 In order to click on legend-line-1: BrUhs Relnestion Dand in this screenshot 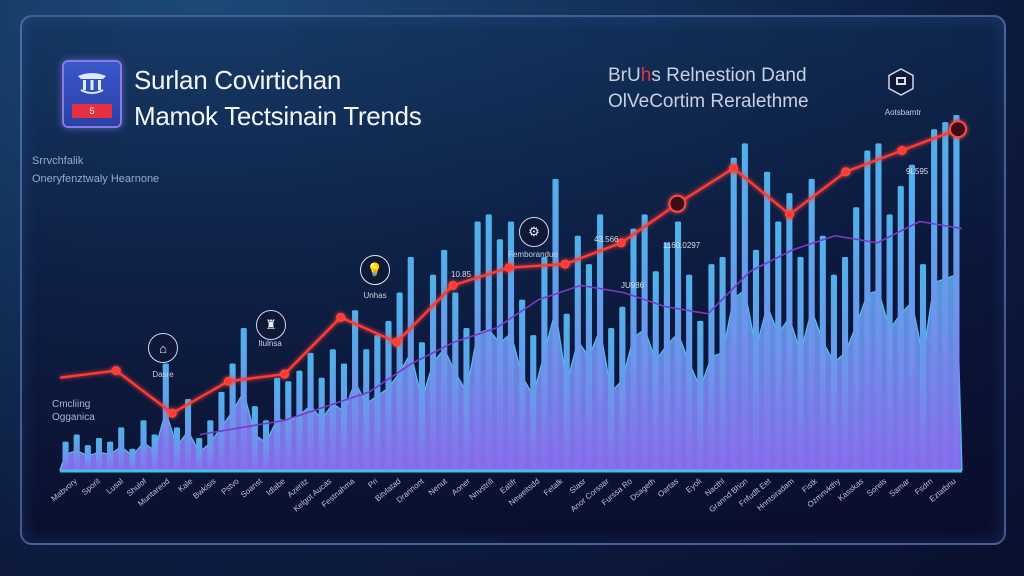, I will do `click(708, 76)`.